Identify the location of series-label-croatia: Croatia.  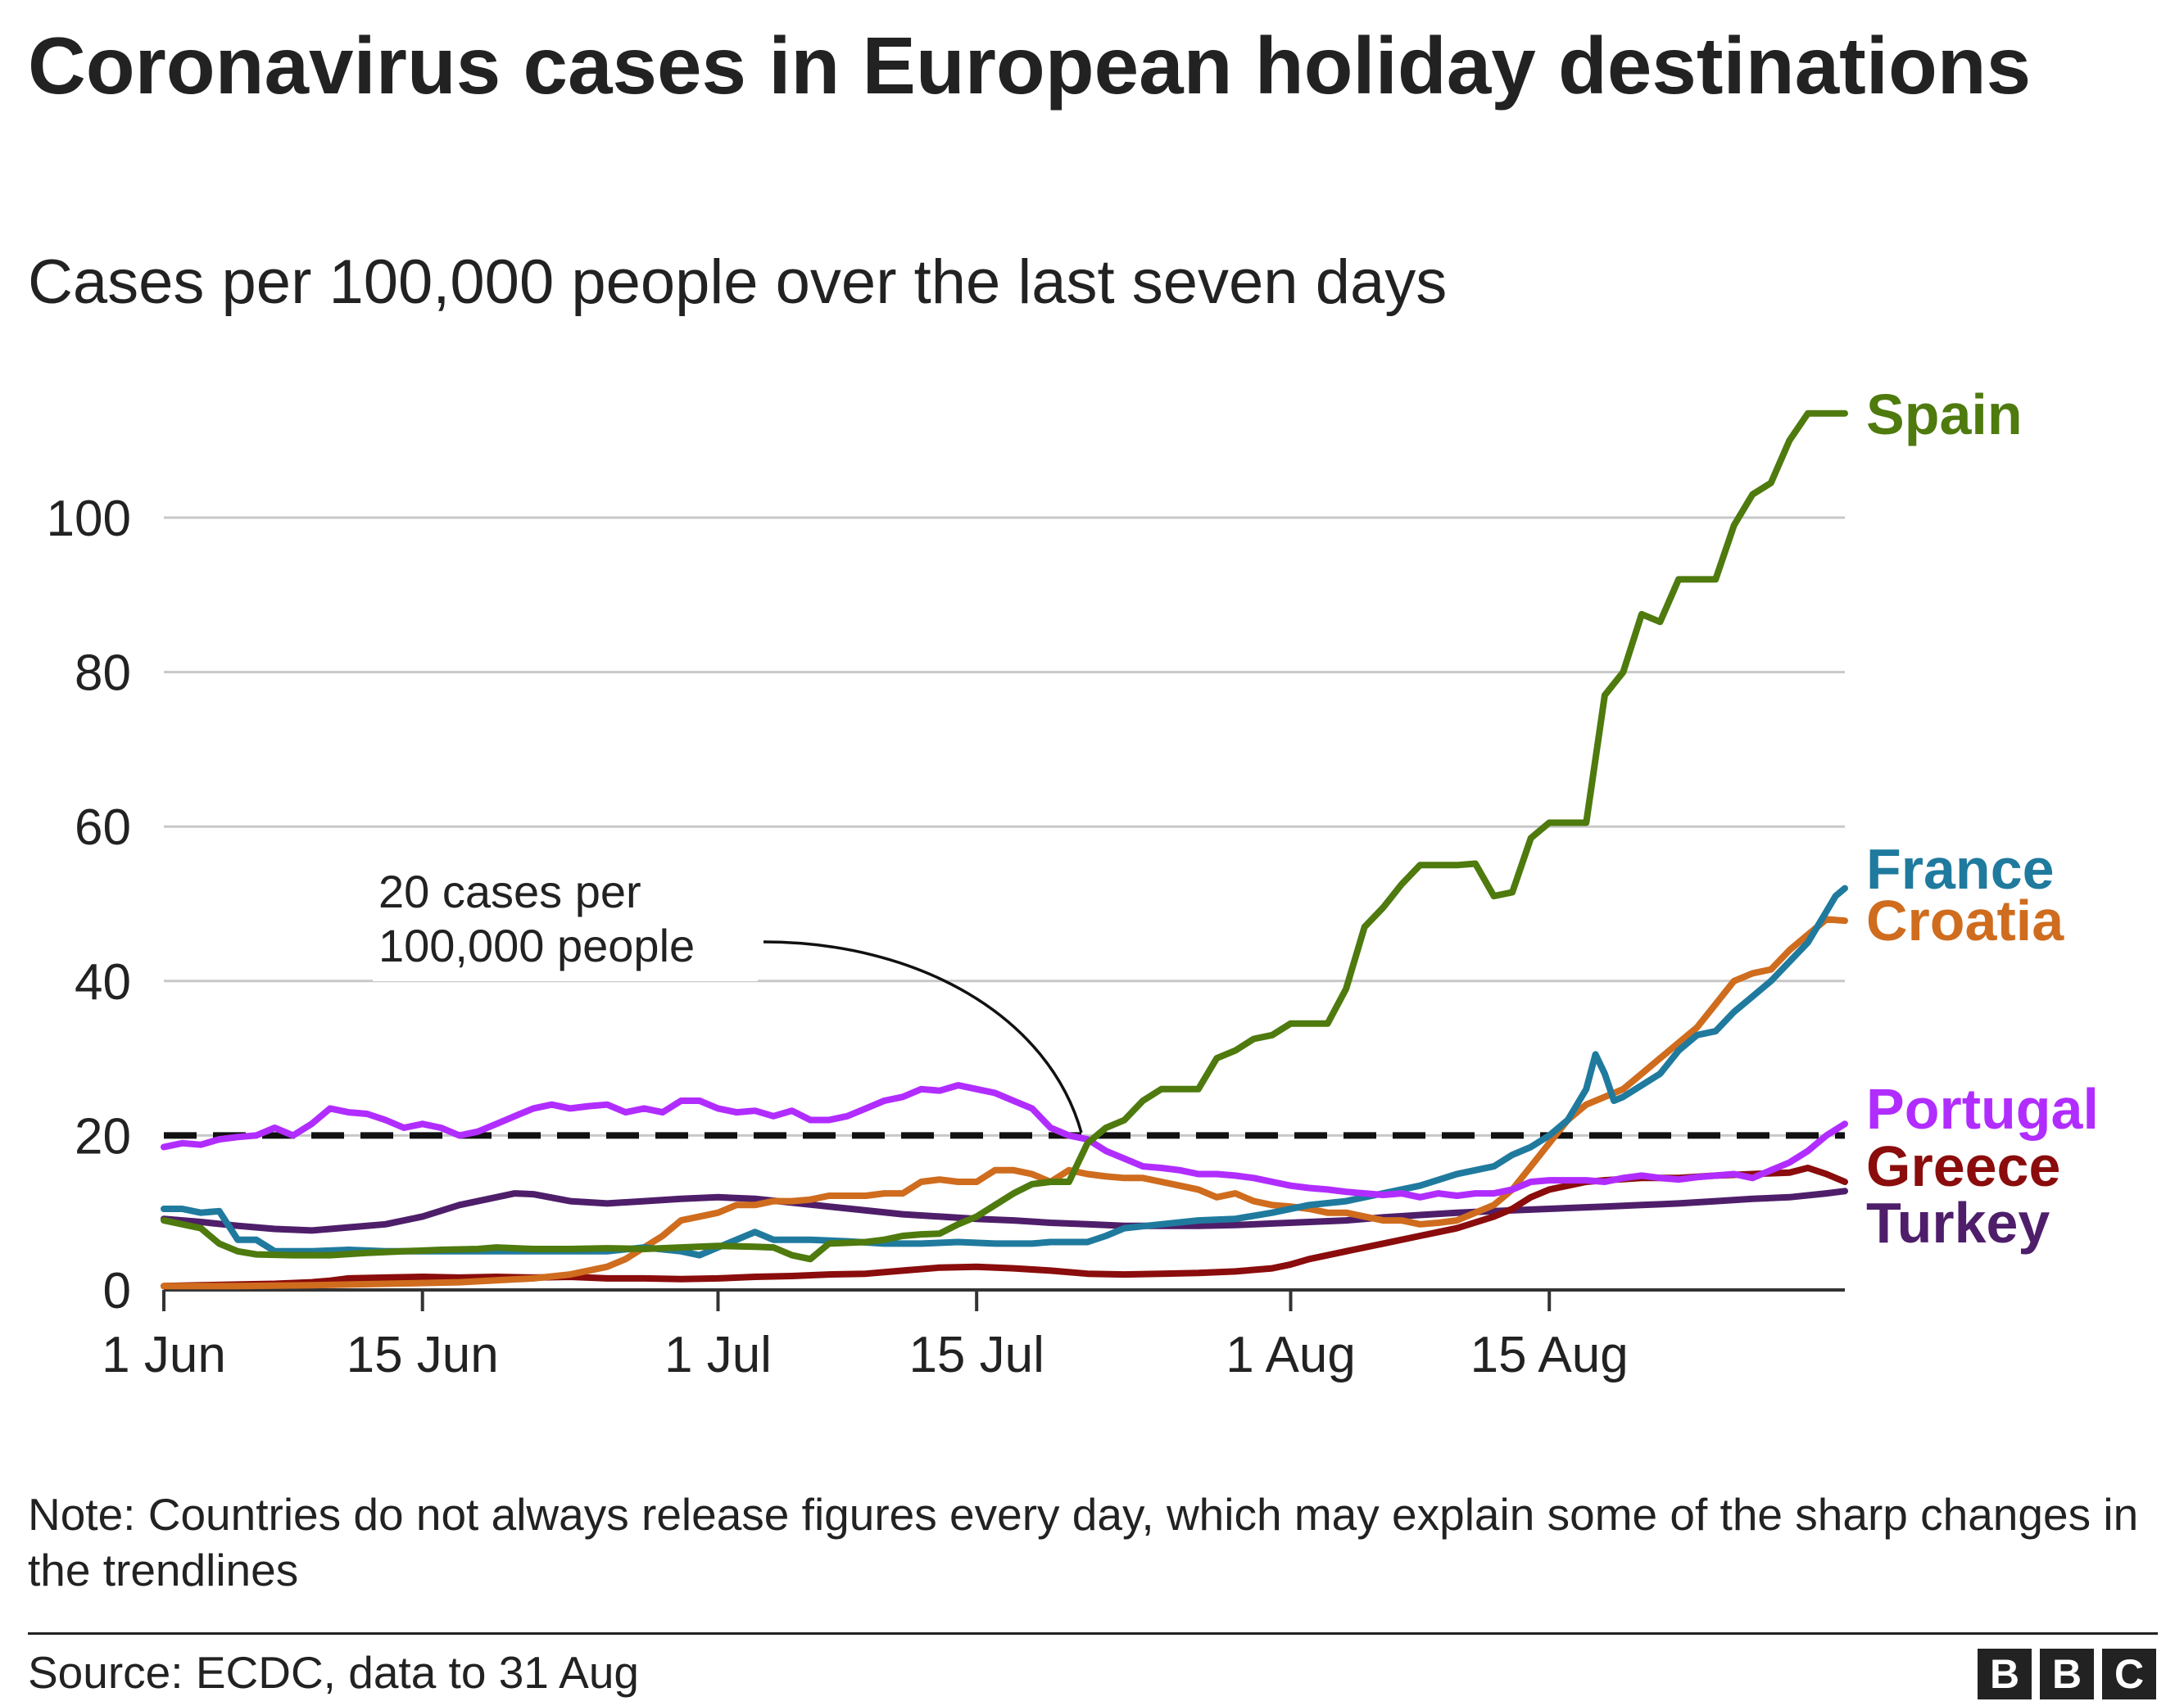
(1965, 921).